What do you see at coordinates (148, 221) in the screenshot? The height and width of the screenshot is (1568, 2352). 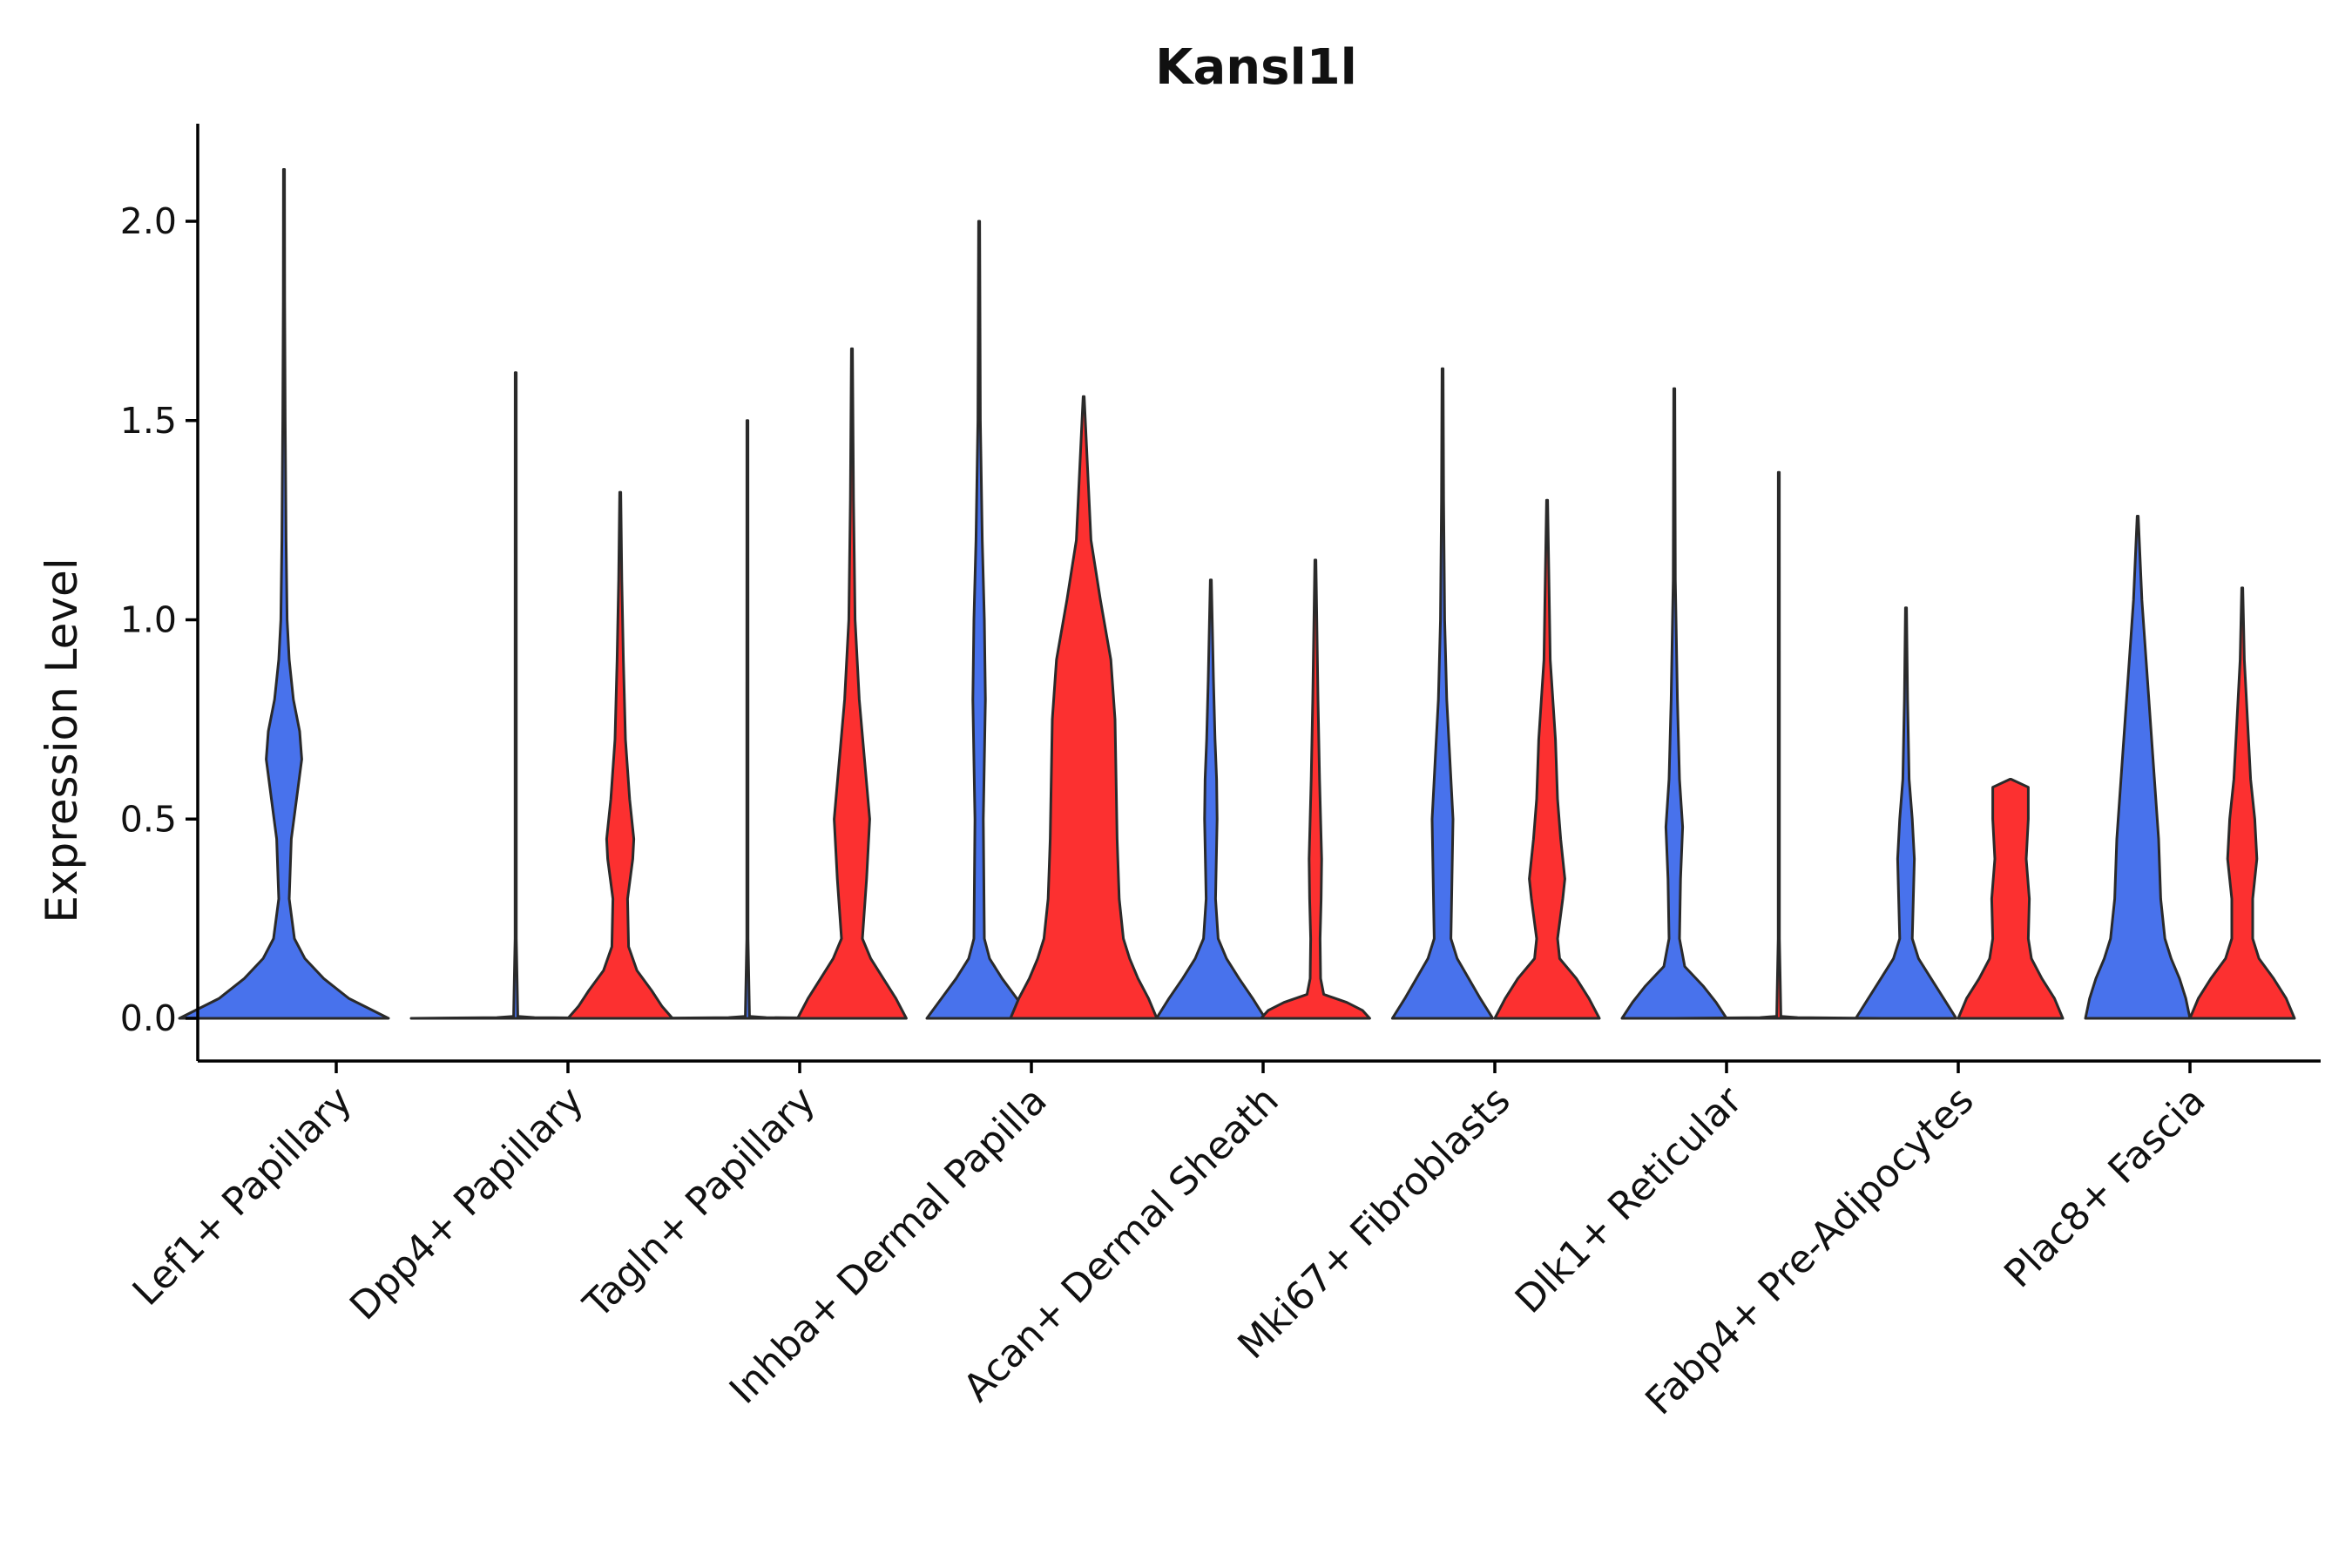 I see `y-tick-label: 2.0` at bounding box center [148, 221].